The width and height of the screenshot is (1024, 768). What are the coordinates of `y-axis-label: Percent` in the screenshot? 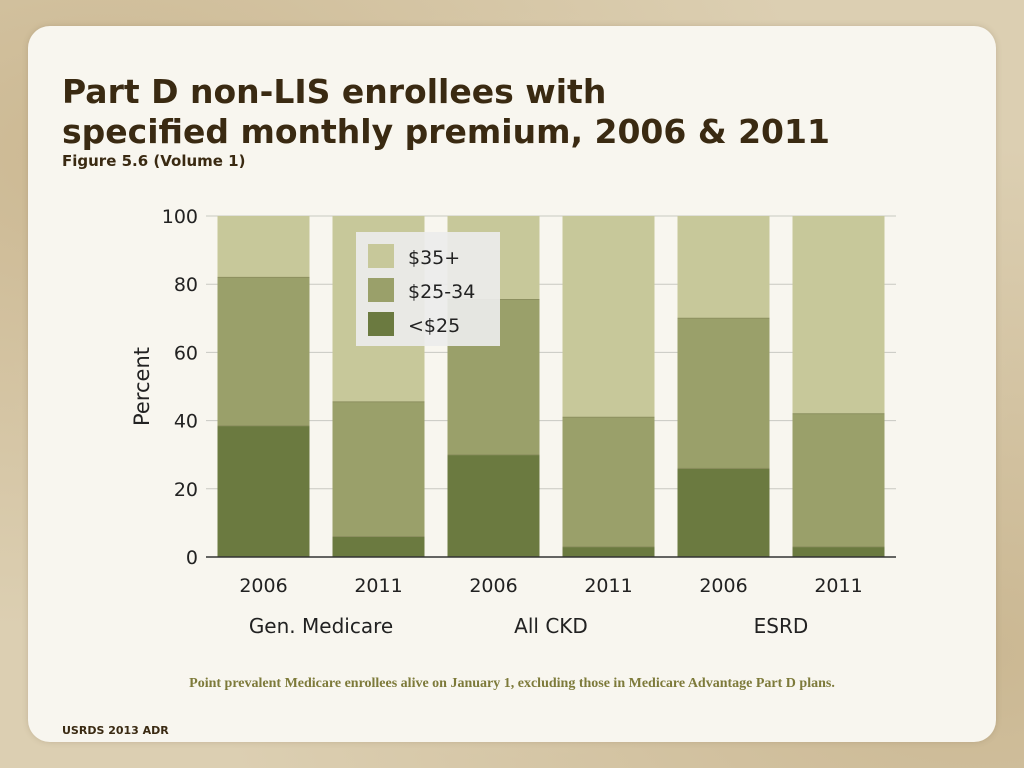 It's located at (142, 386).